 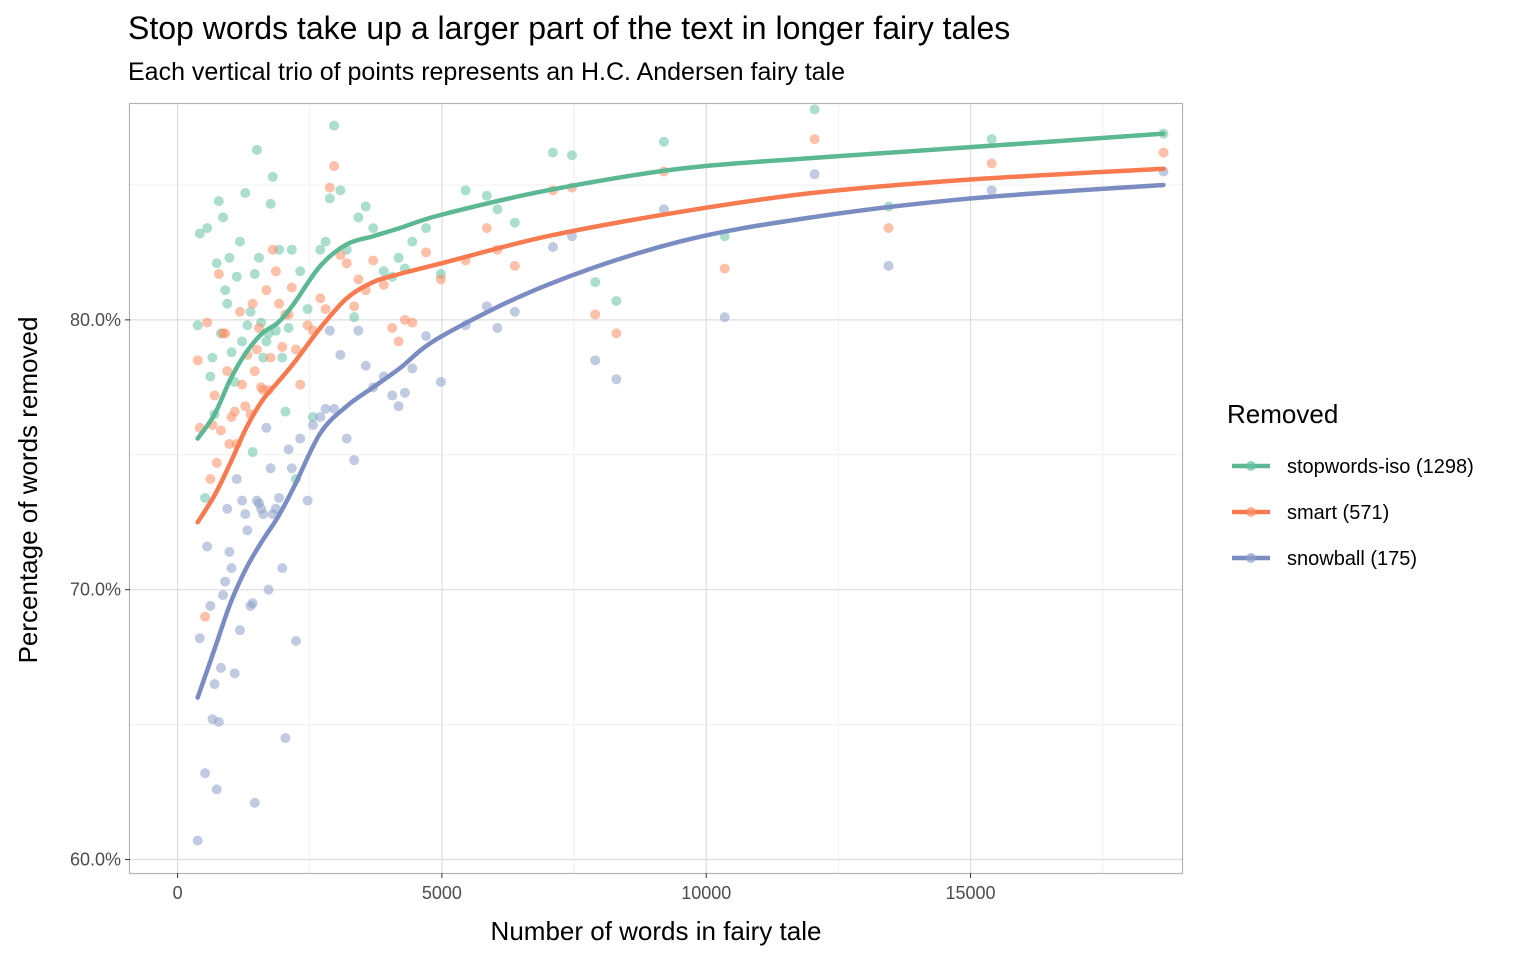 What do you see at coordinates (1380, 467) in the screenshot?
I see `legend-label: stopwords-iso (1298)` at bounding box center [1380, 467].